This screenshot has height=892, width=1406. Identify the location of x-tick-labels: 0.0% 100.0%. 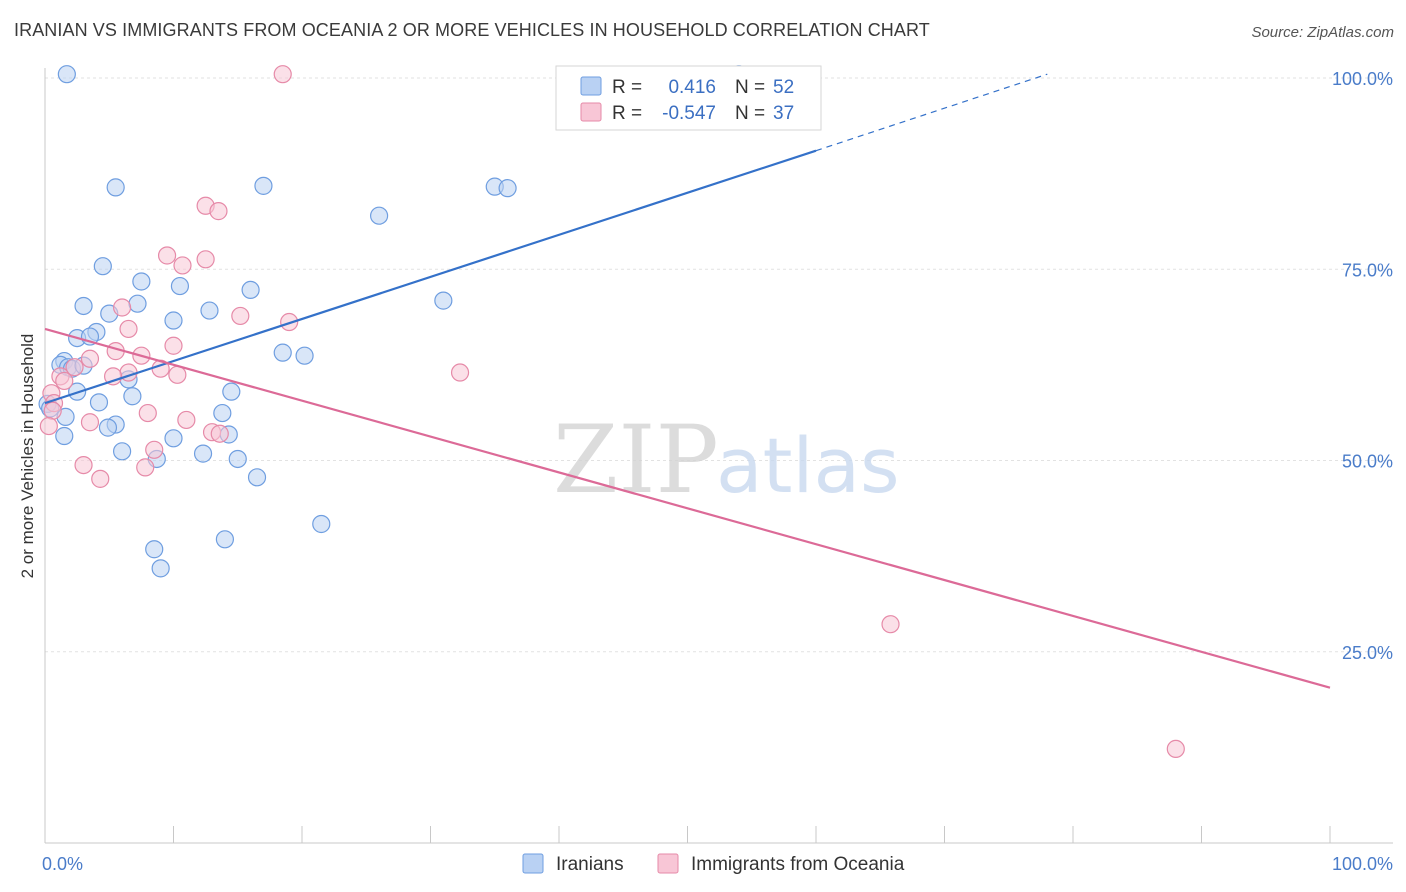
(717, 864).